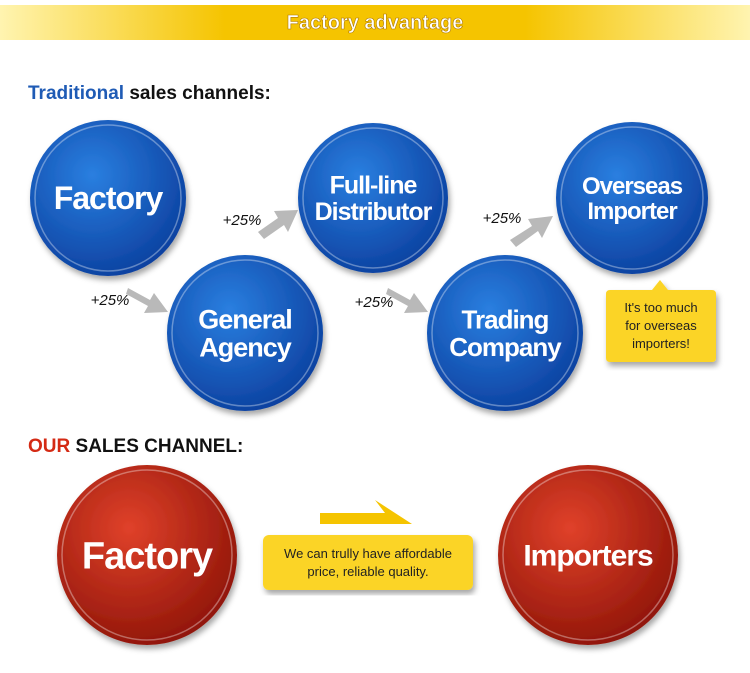  Describe the element at coordinates (374, 186) in the screenshot. I see `circle-label: Full-line` at that location.